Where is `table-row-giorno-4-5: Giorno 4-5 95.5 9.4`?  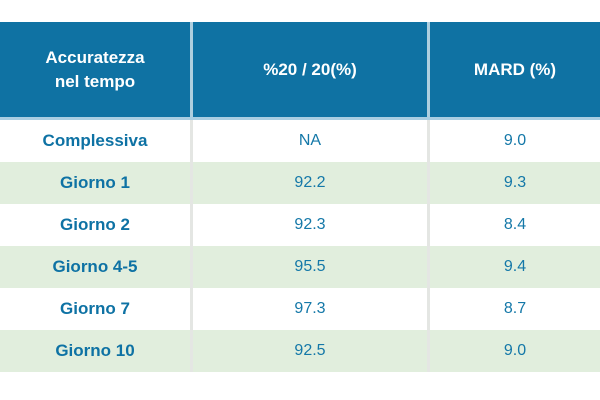
table-row-giorno-4-5: Giorno 4-5 95.5 9.4 is located at coordinates (300, 267).